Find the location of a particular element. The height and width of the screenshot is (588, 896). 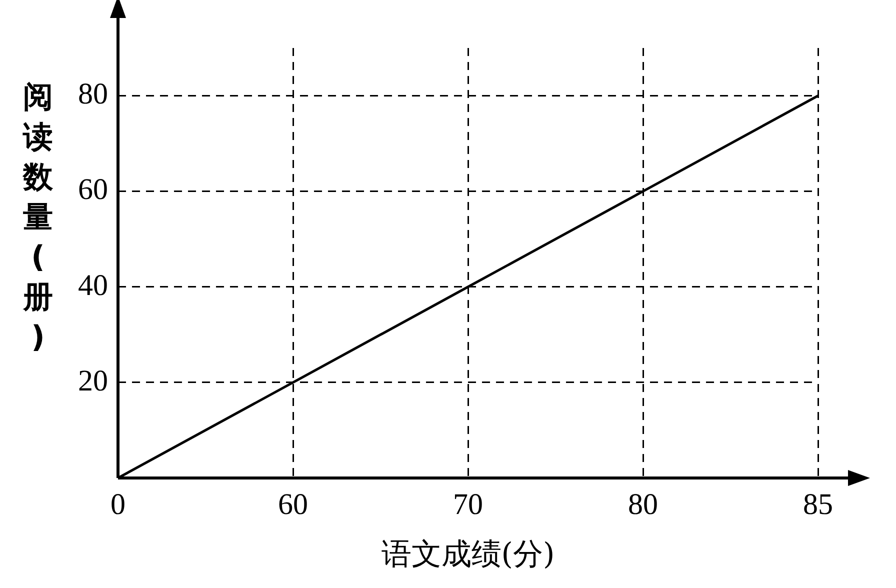

x-tick-label: 70 is located at coordinates (468, 504).